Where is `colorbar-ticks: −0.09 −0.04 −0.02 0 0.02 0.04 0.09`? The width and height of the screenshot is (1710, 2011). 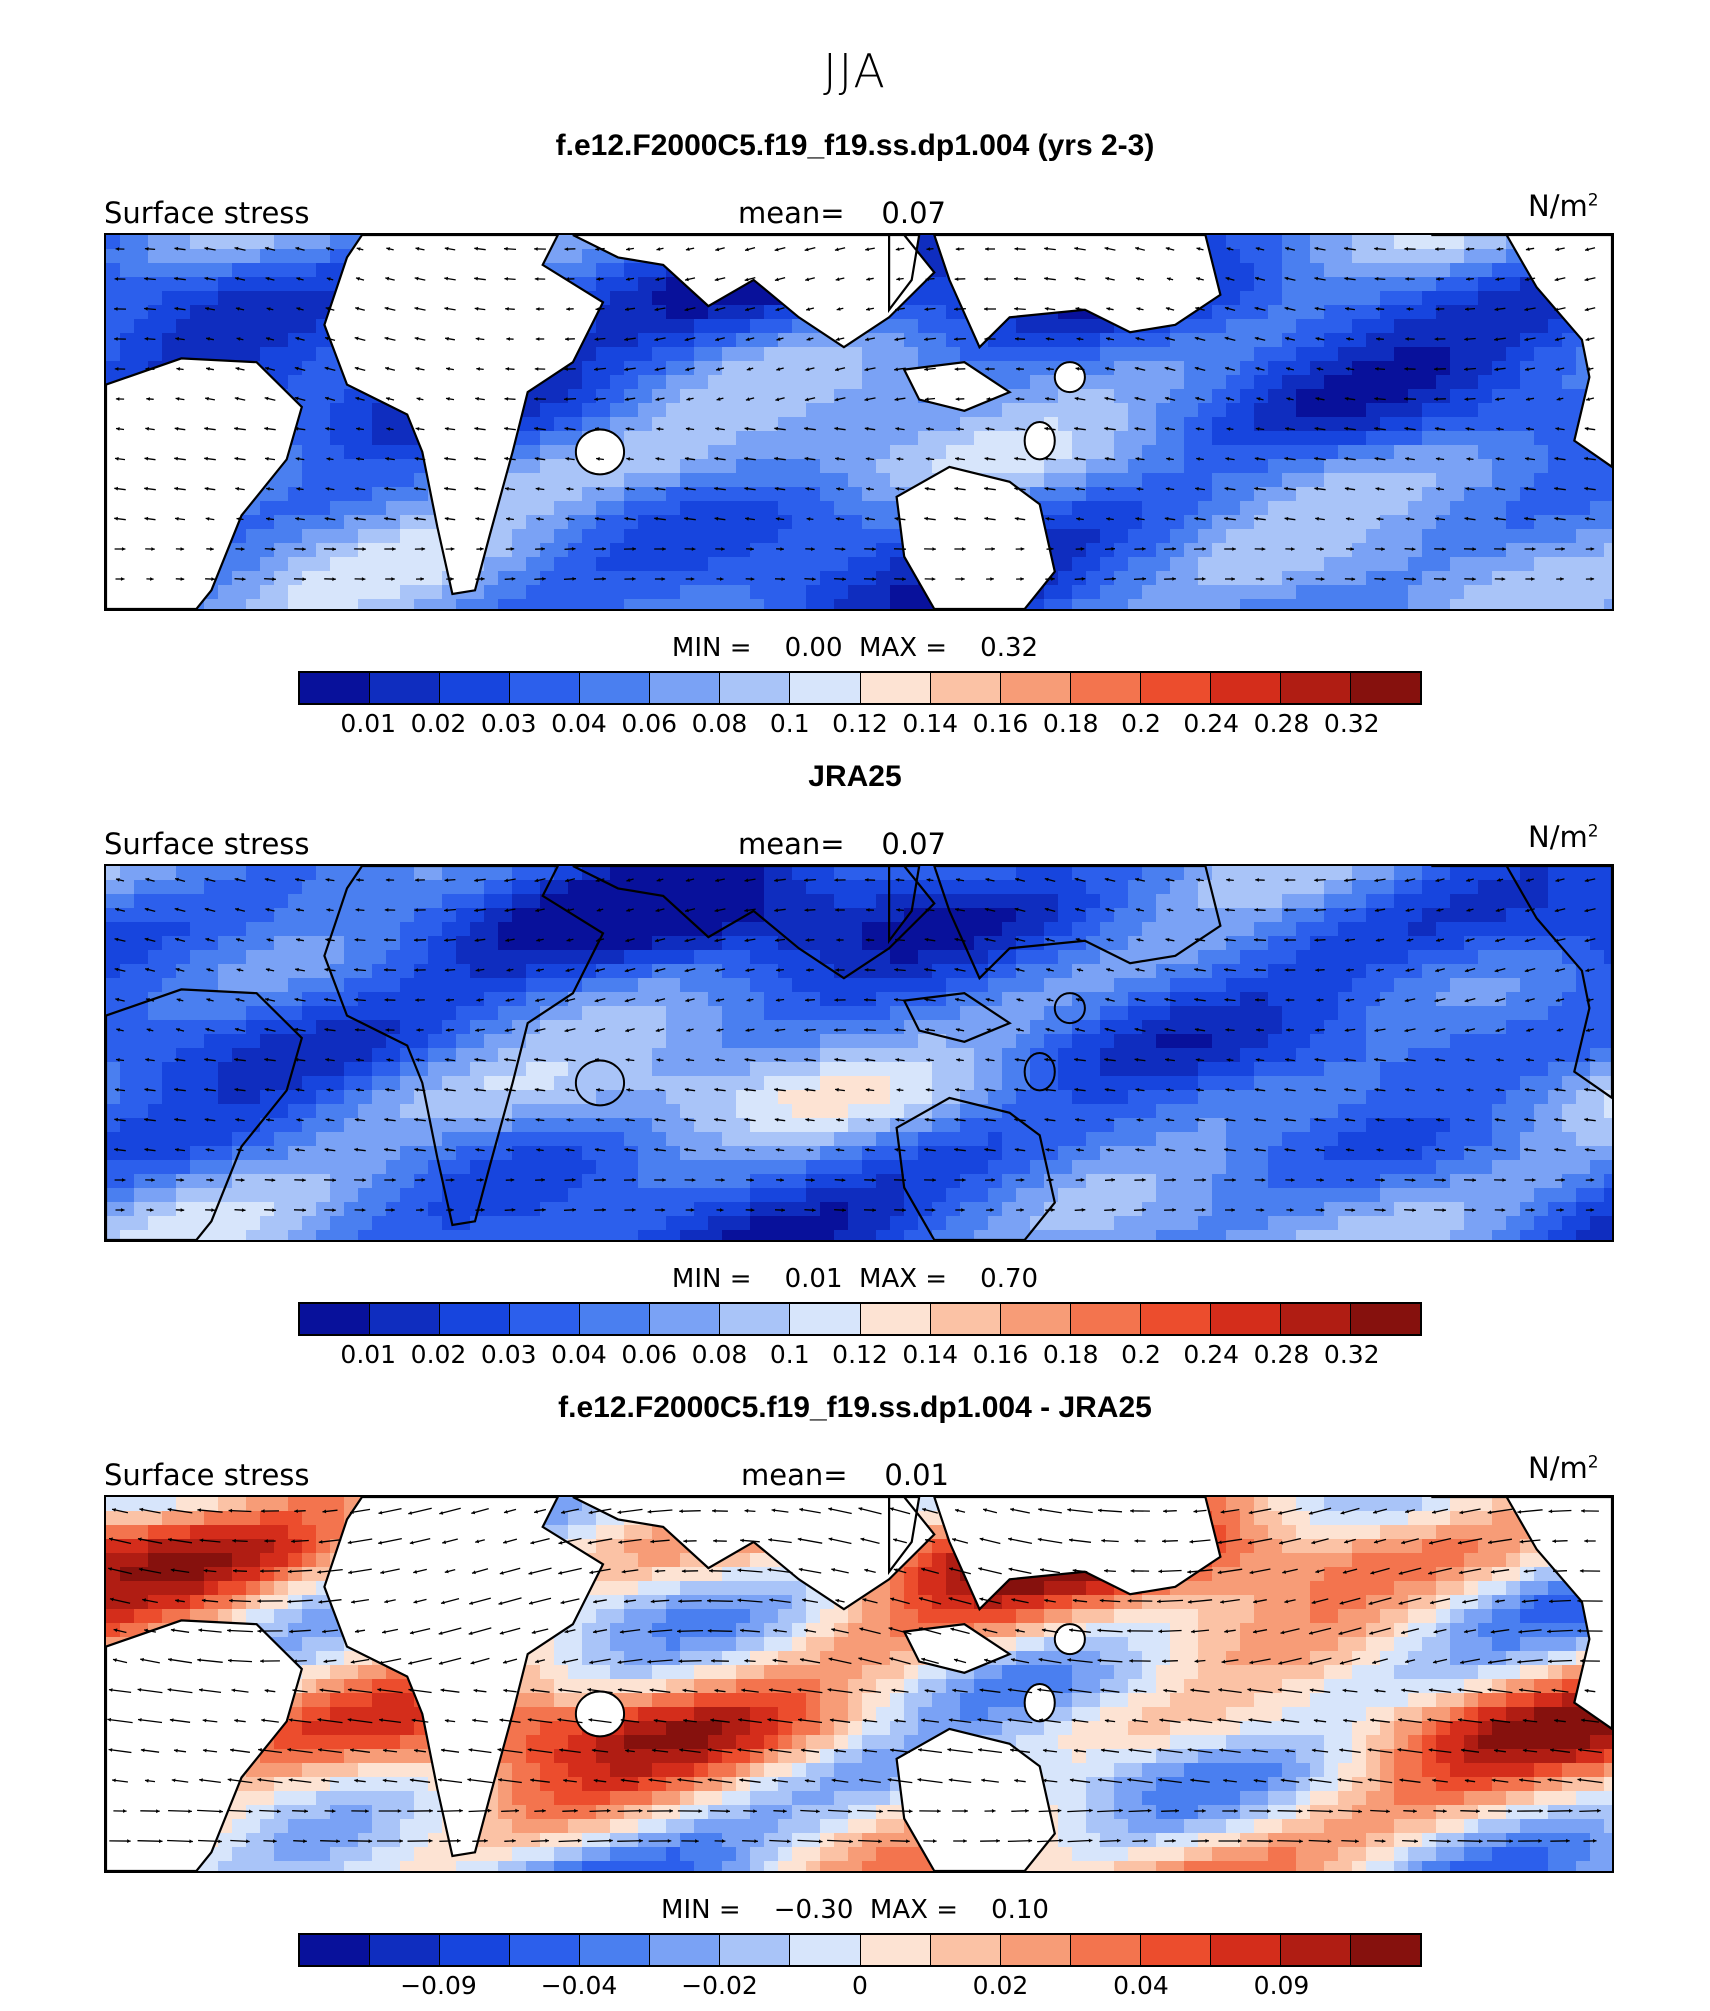 colorbar-ticks: −0.09 −0.04 −0.02 0 0.02 0.04 0.09 is located at coordinates (860, 1988).